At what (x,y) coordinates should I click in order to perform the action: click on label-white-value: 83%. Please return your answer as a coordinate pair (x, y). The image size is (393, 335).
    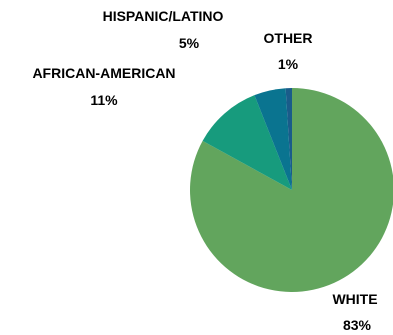
    Looking at the image, I should click on (357, 325).